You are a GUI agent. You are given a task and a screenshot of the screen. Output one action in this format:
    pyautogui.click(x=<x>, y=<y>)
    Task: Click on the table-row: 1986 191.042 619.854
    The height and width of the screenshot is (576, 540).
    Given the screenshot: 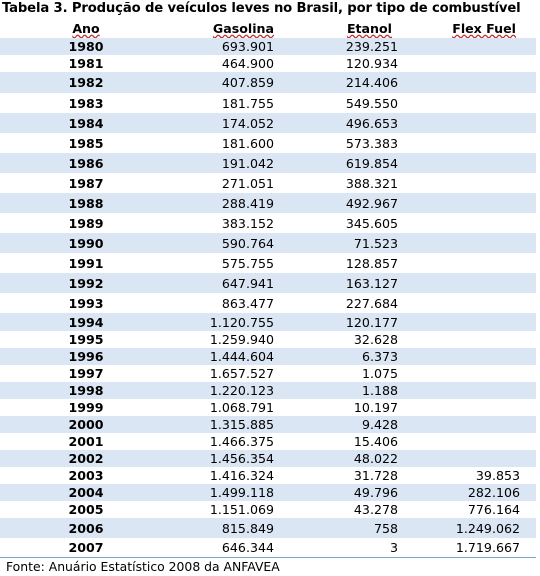 What is the action you would take?
    pyautogui.click(x=268, y=163)
    